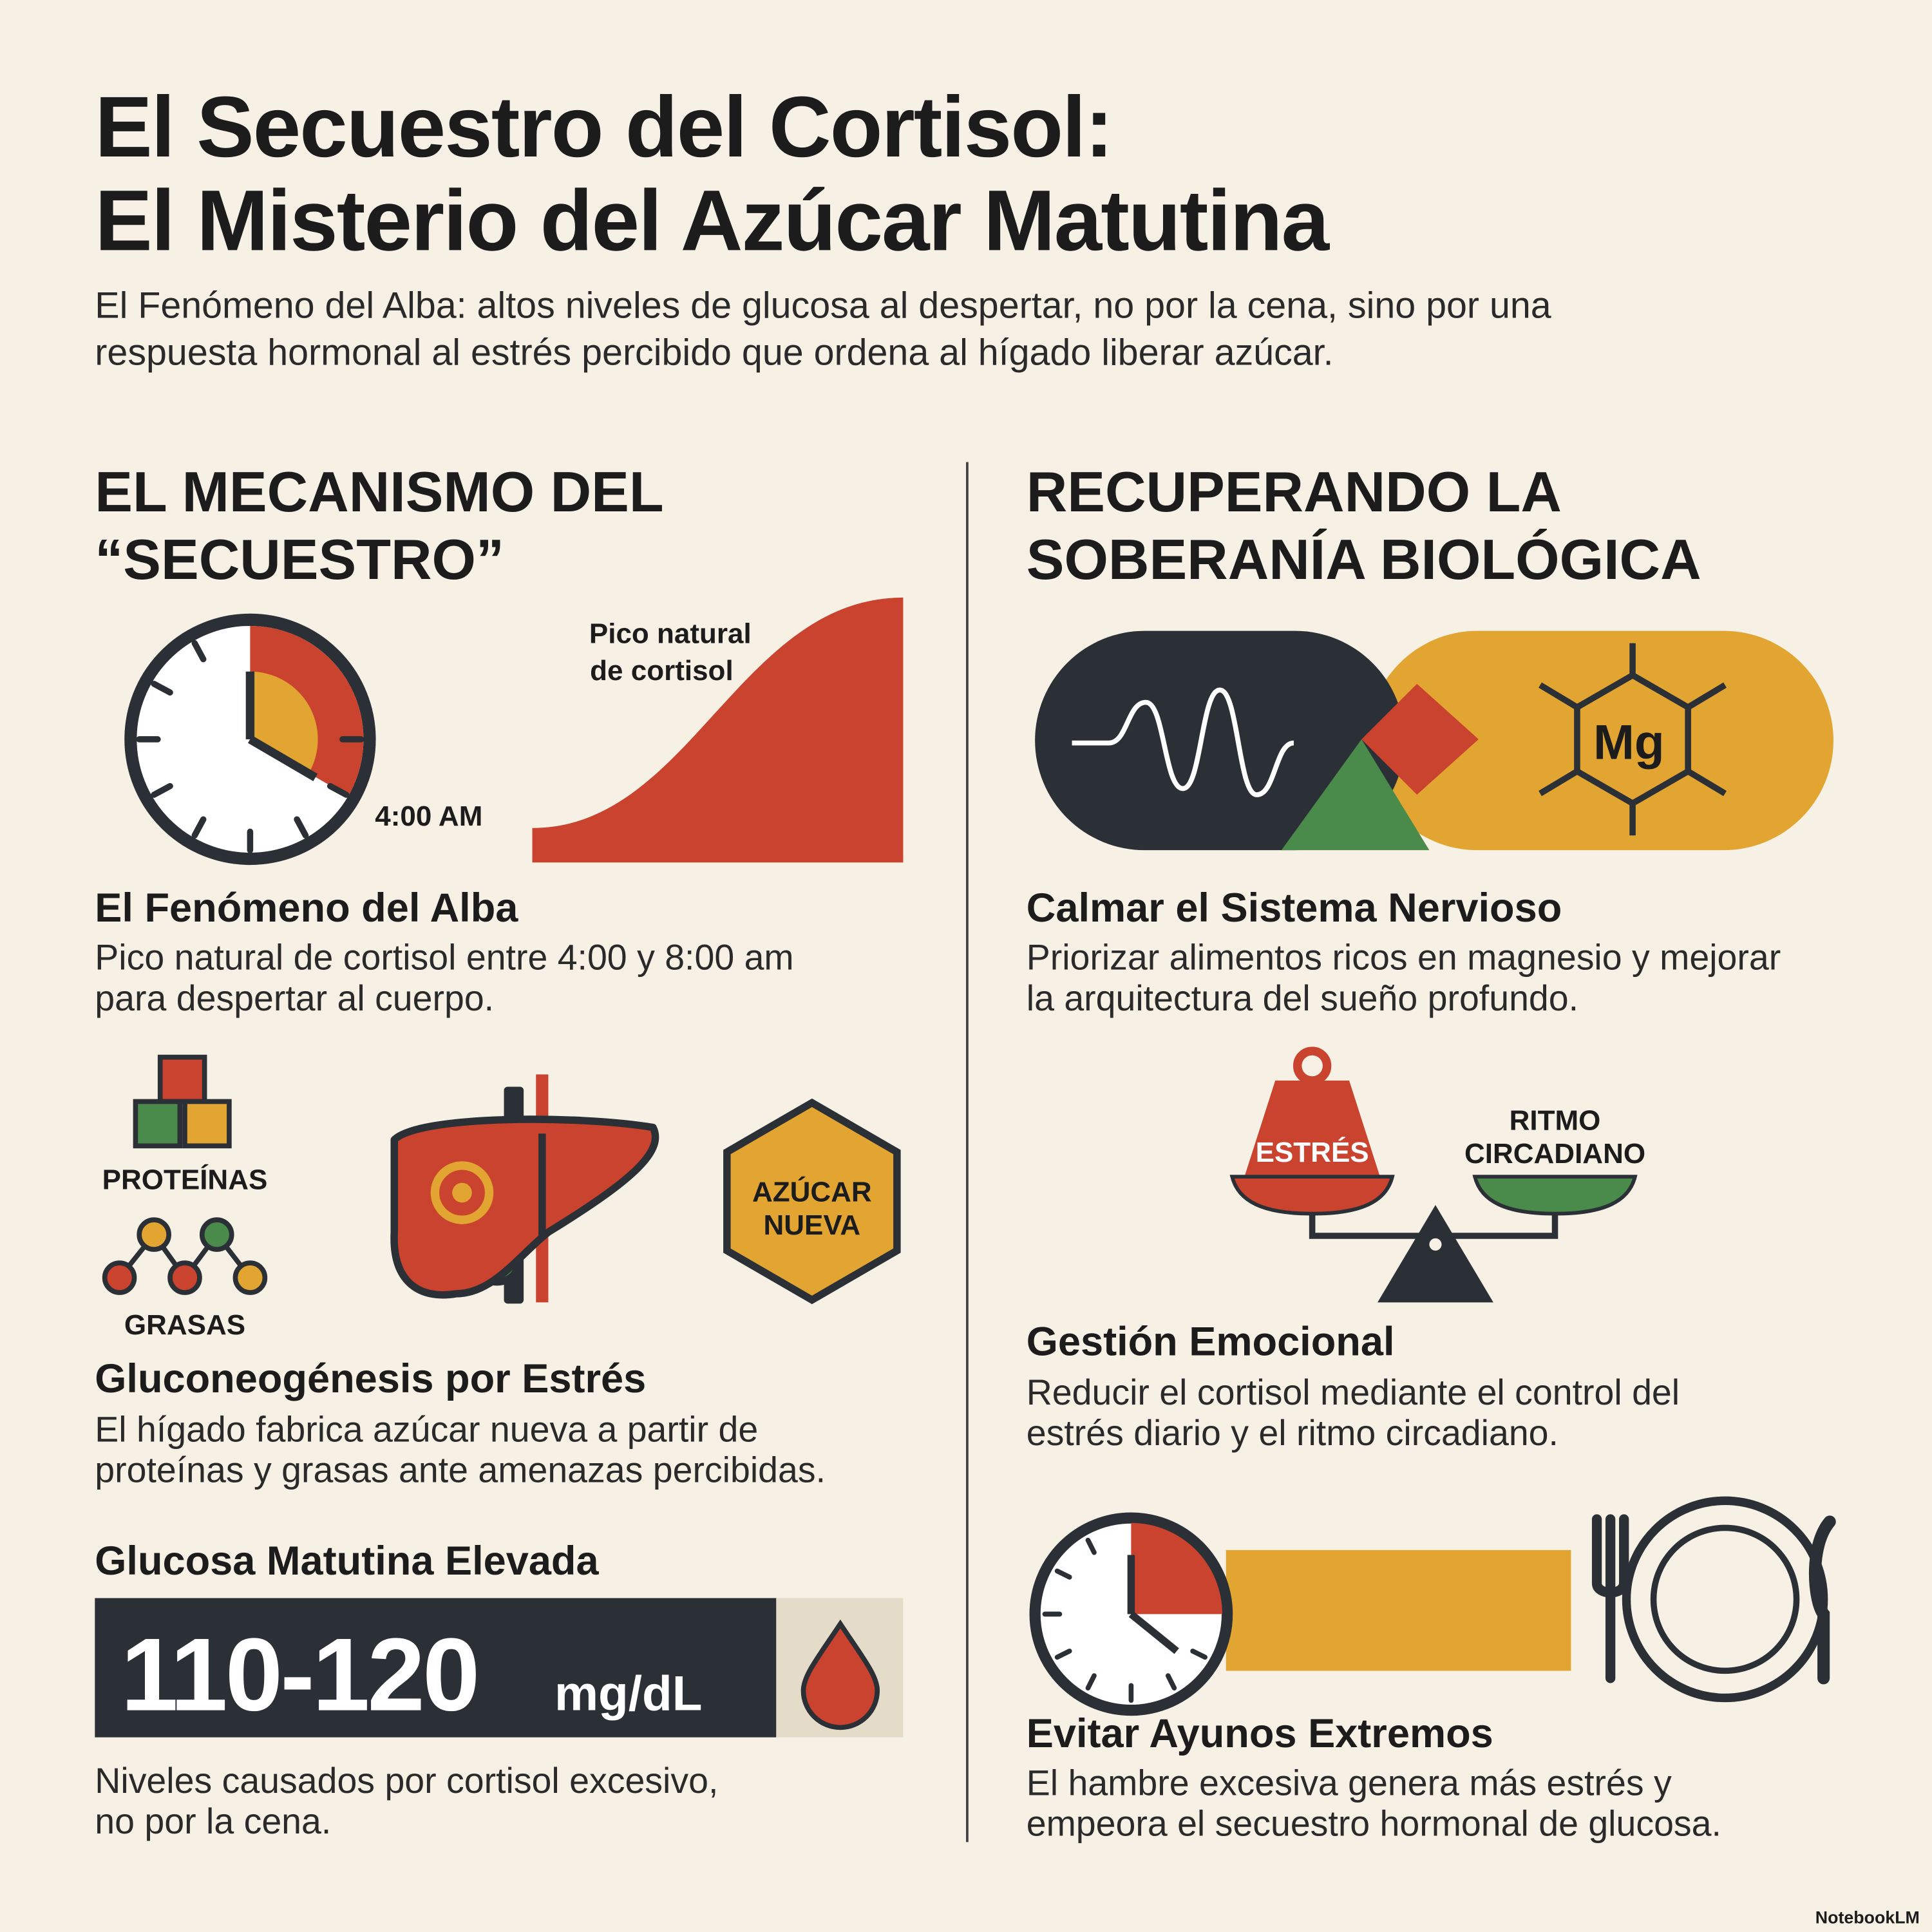 This screenshot has height=1932, width=1932. I want to click on glucose-note: no por la cena., so click(213, 1821).